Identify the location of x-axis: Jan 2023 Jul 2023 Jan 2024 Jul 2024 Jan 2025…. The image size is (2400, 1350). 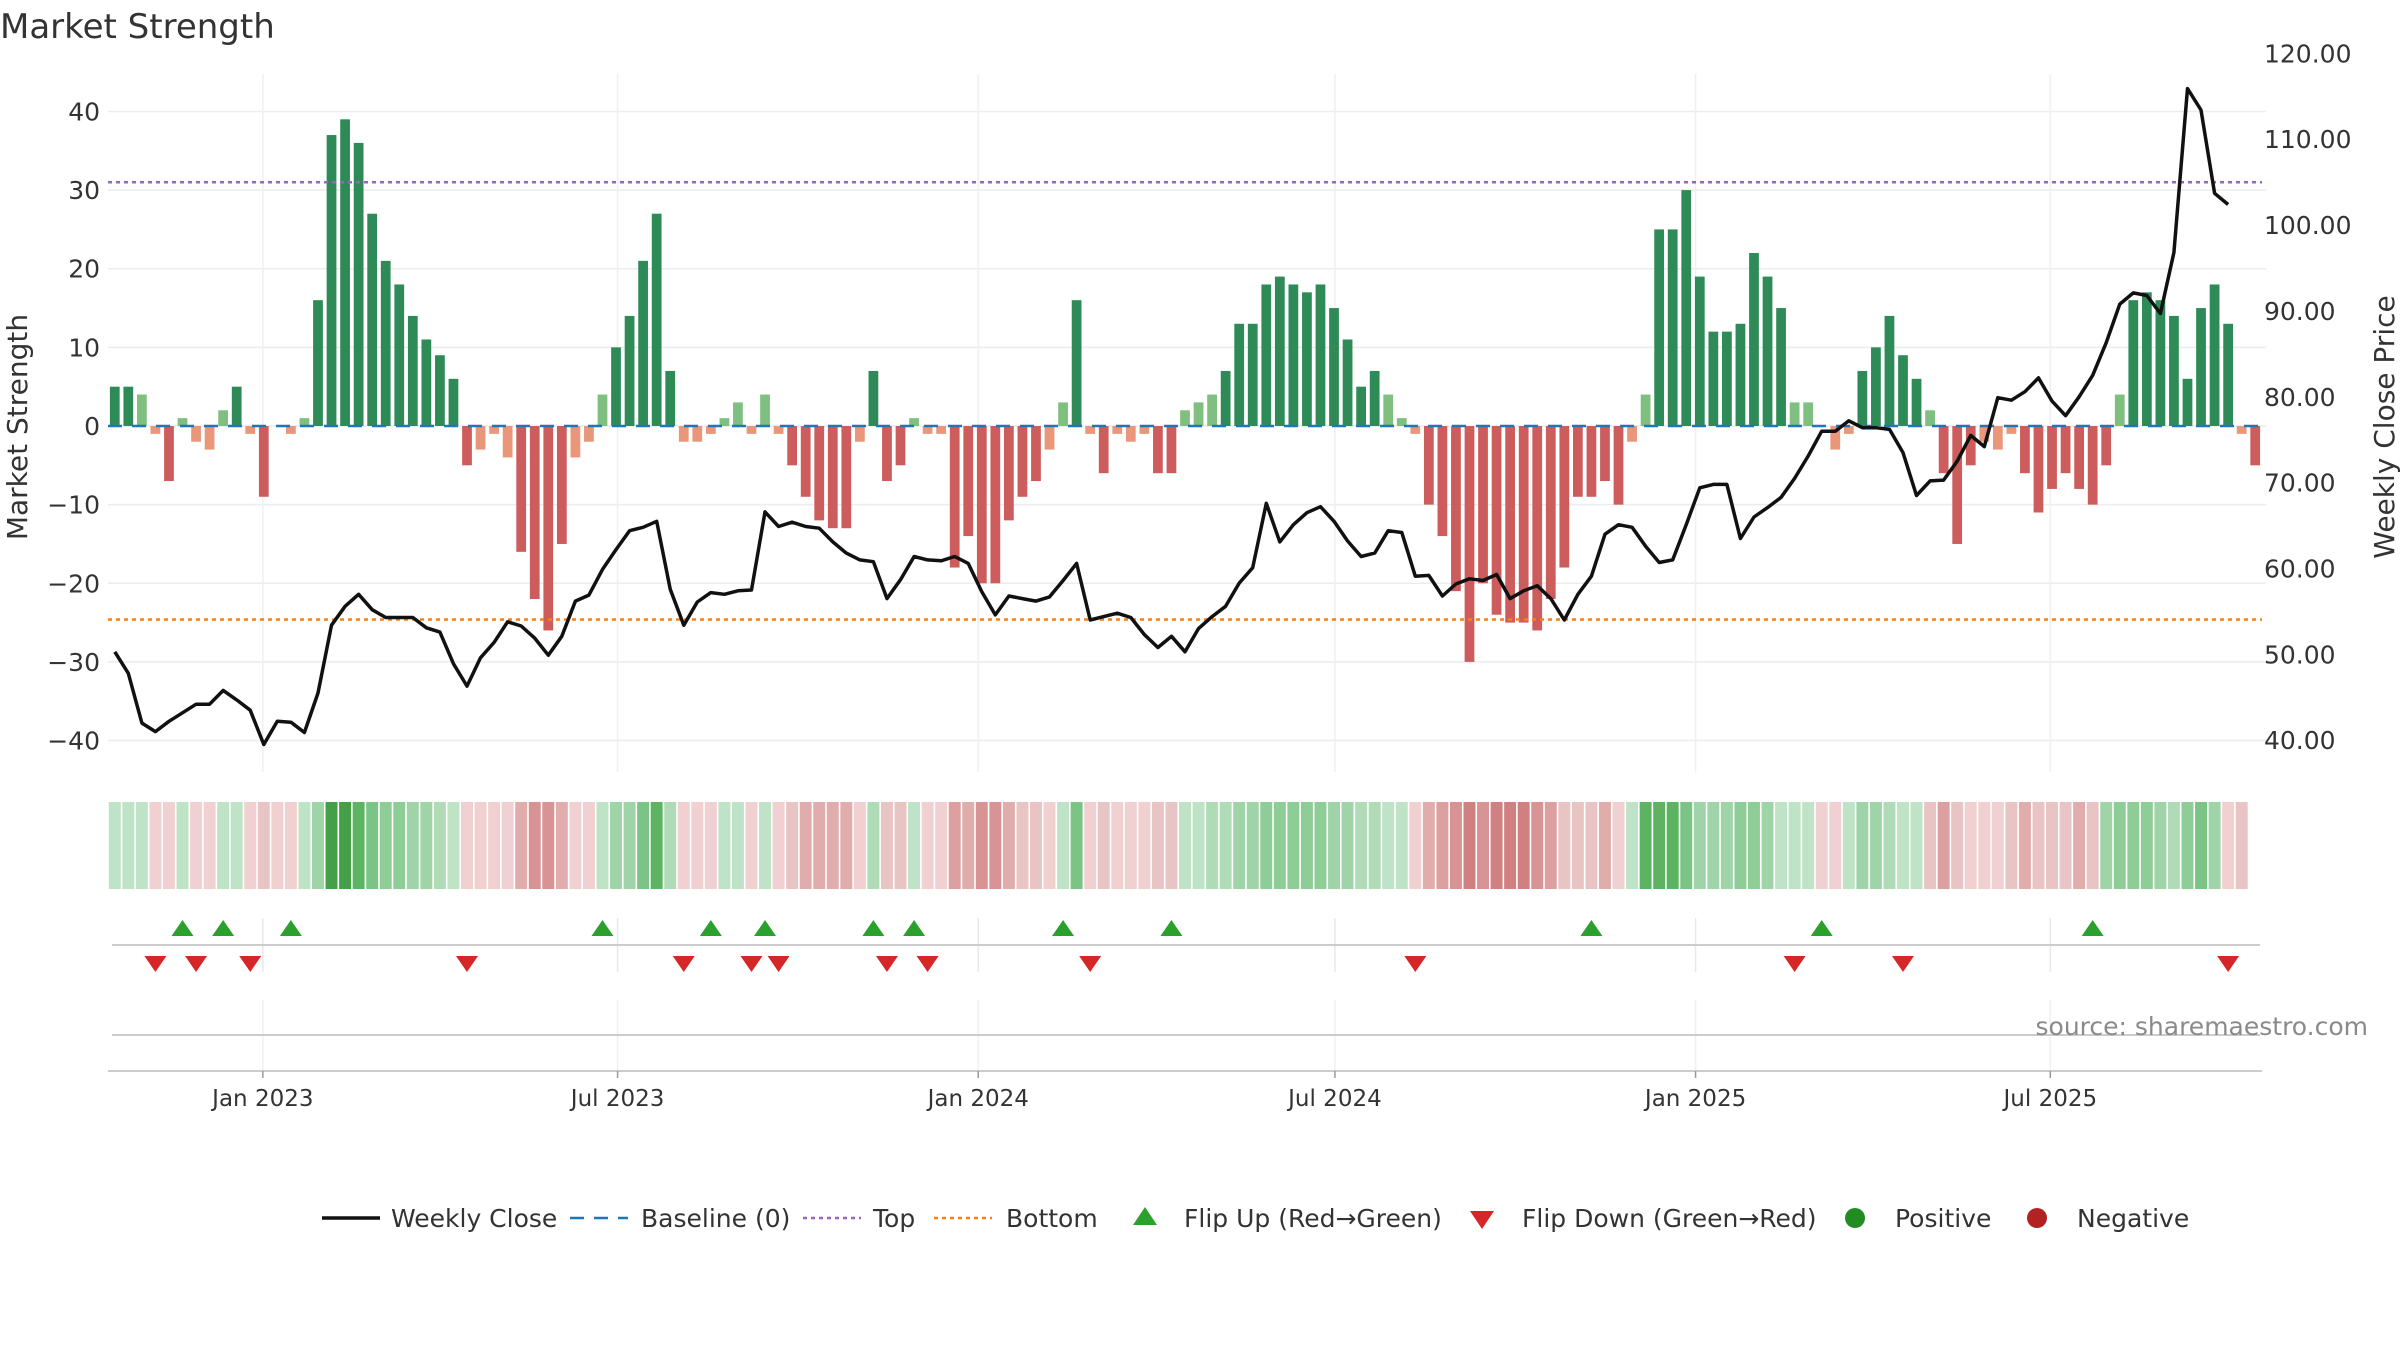
(1185, 1073).